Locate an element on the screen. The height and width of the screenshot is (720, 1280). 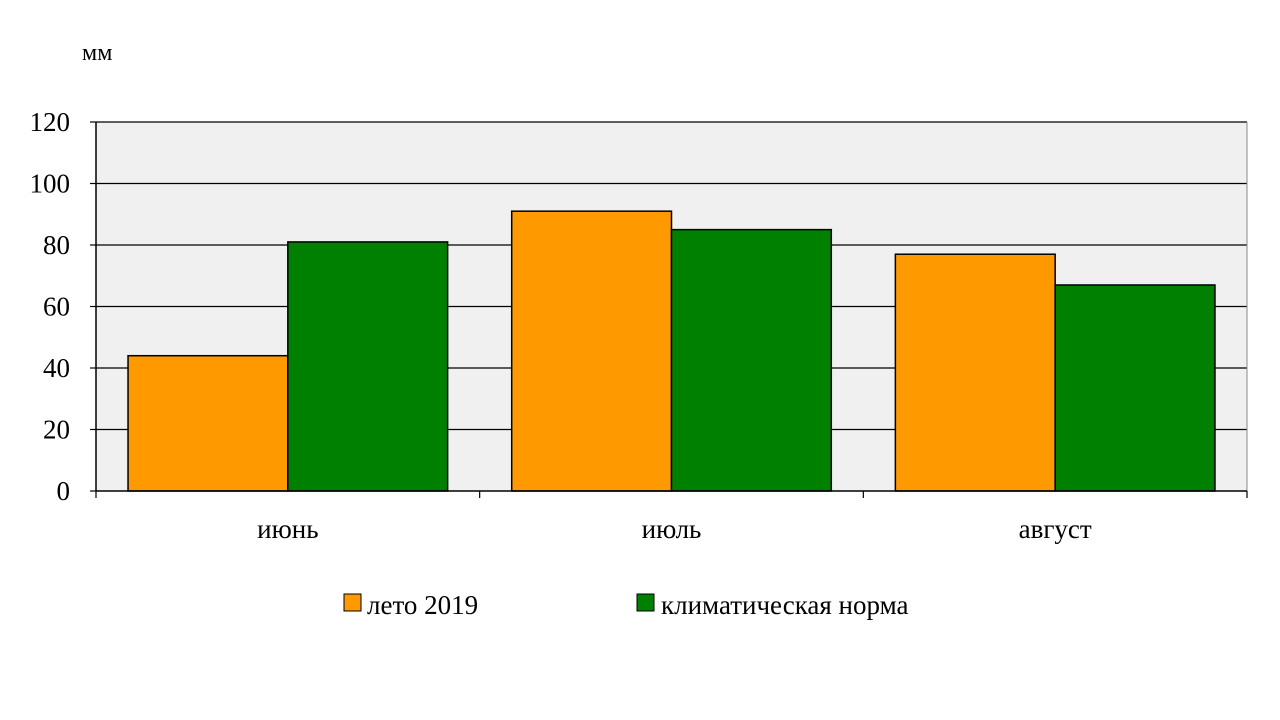
legend-swatch-leto-2019 is located at coordinates (352, 602).